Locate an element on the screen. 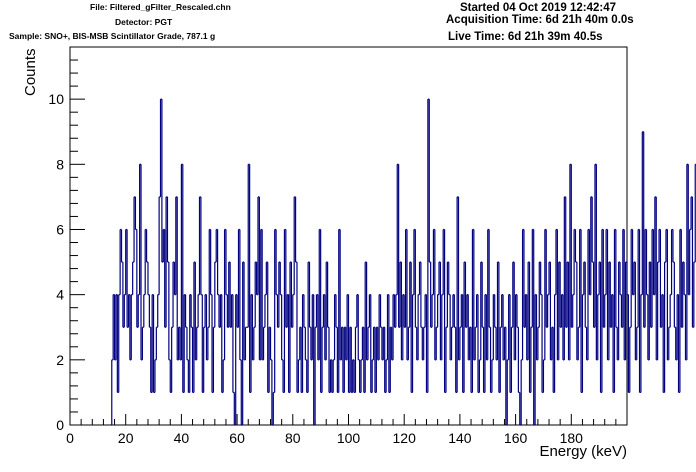  x-tick-label: 80 is located at coordinates (293, 438).